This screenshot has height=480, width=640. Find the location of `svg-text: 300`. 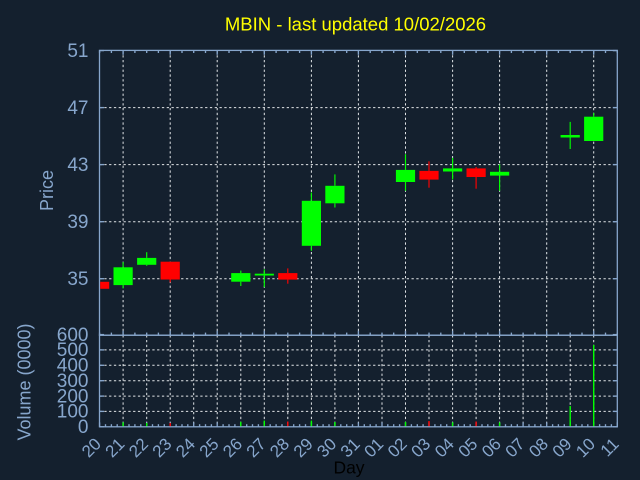

svg-text: 300 is located at coordinates (73, 381).